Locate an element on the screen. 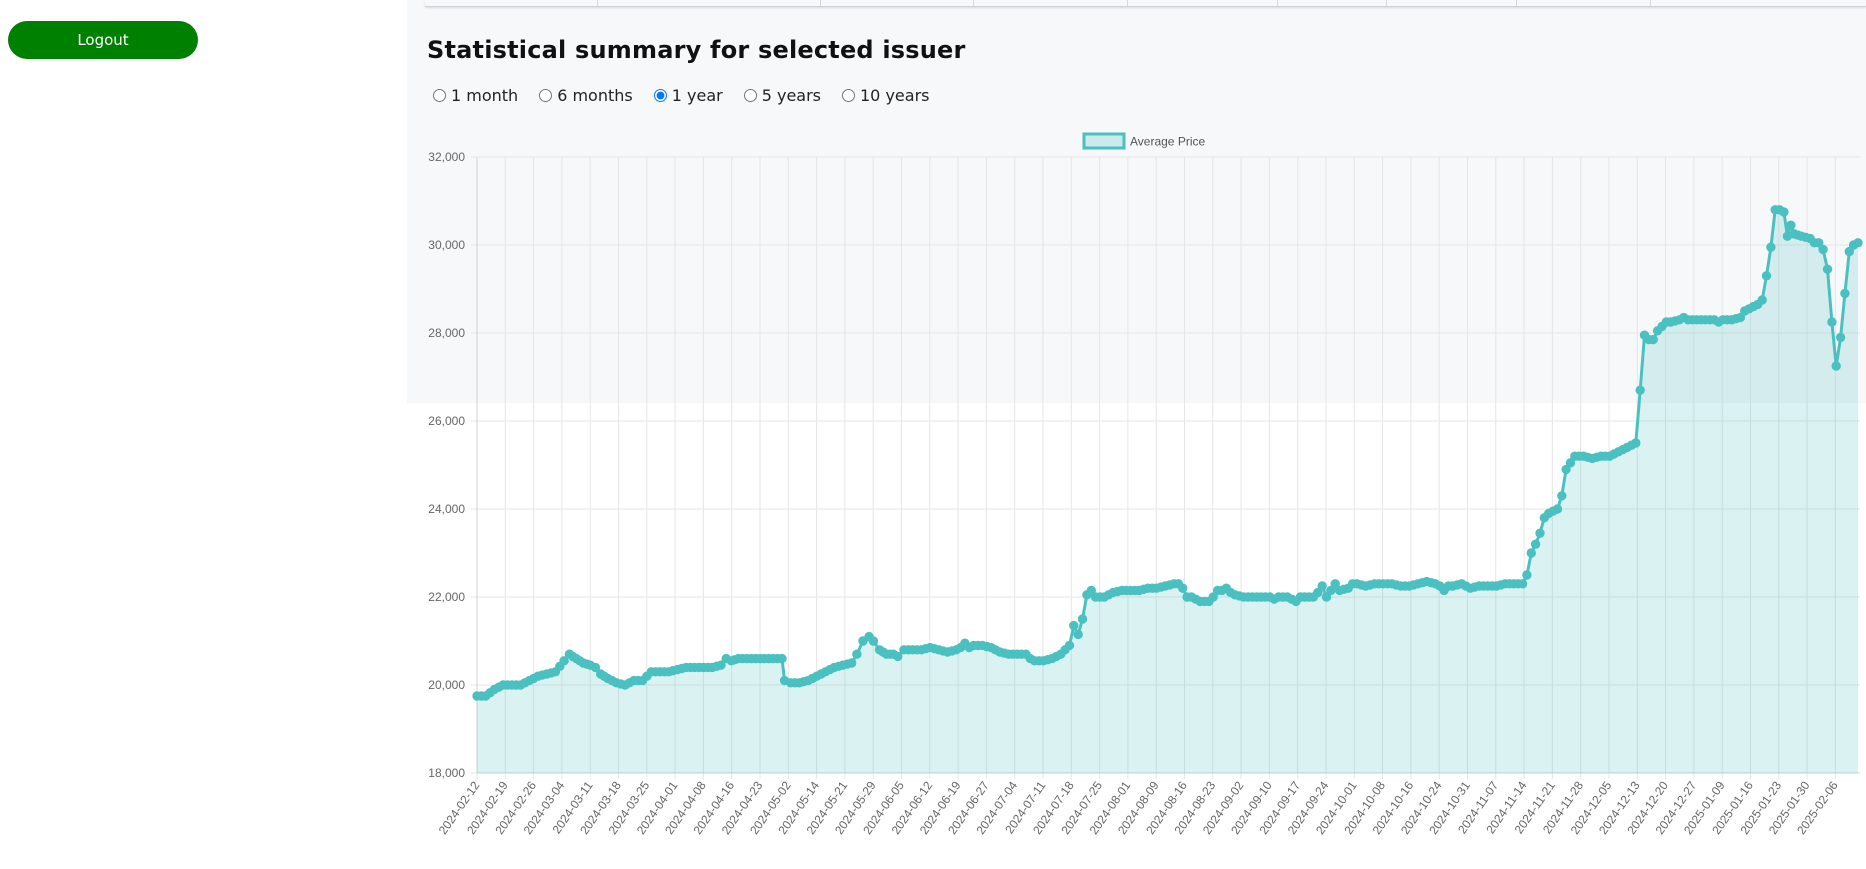 Image resolution: width=1866 pixels, height=869 pixels. range-option-6-months: 6 months is located at coordinates (585, 95).